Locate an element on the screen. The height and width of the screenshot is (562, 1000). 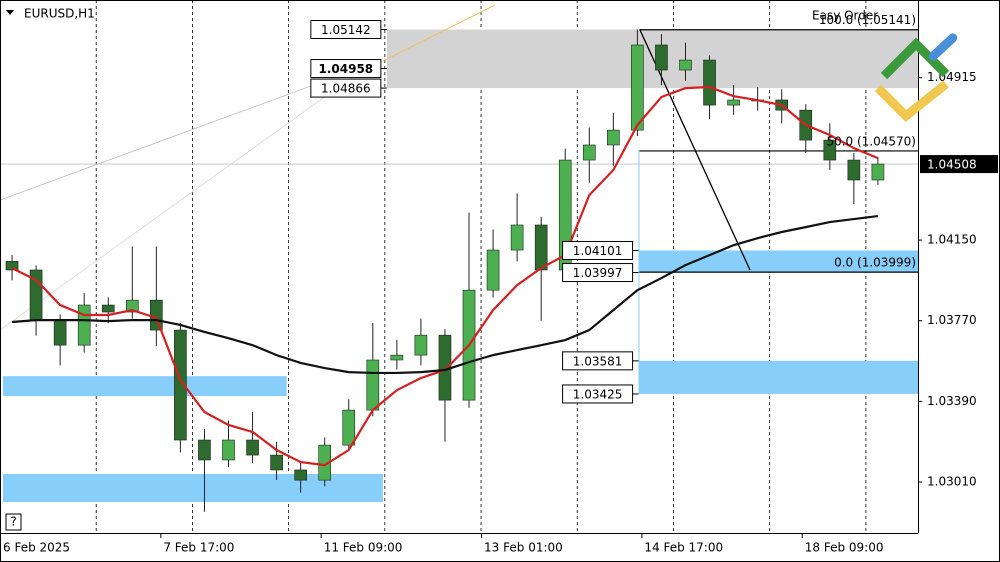
symbol-title: EURUSD,H1 is located at coordinates (59, 14).